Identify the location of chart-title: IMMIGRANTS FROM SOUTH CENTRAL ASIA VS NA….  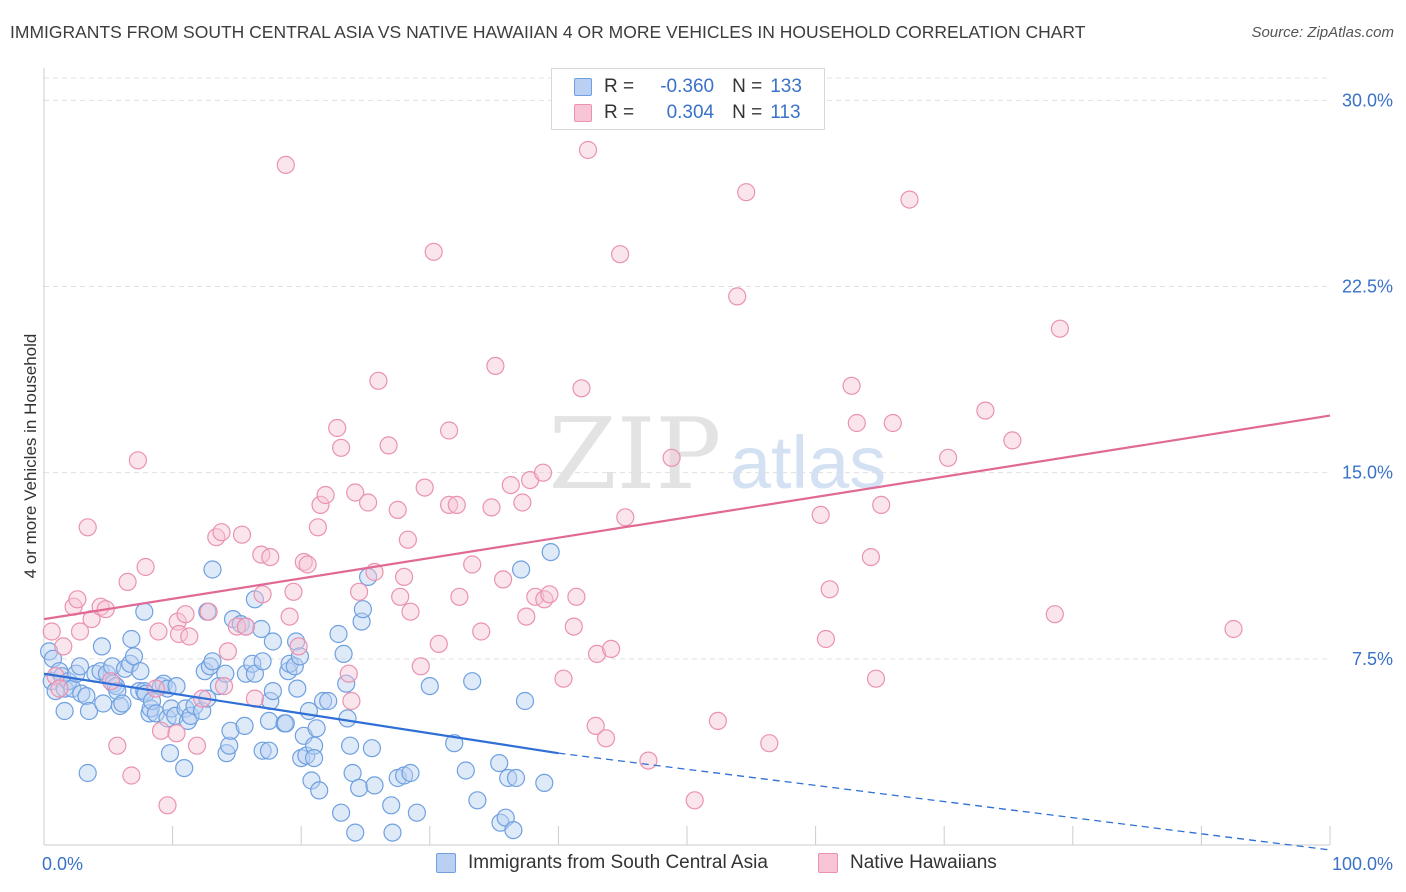
(548, 32).